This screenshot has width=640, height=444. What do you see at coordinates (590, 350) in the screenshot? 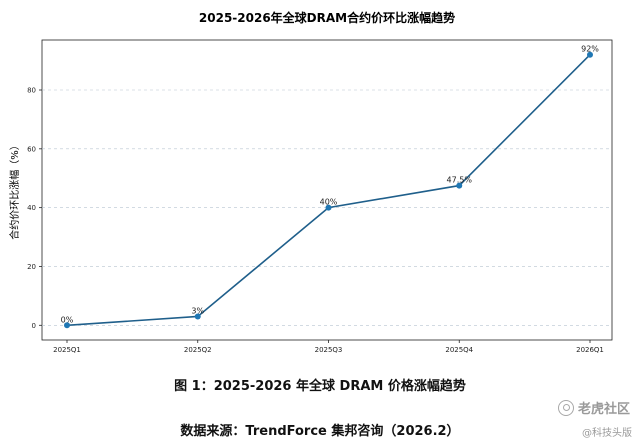
I see `x-tick-label: 2026Q1` at bounding box center [590, 350].